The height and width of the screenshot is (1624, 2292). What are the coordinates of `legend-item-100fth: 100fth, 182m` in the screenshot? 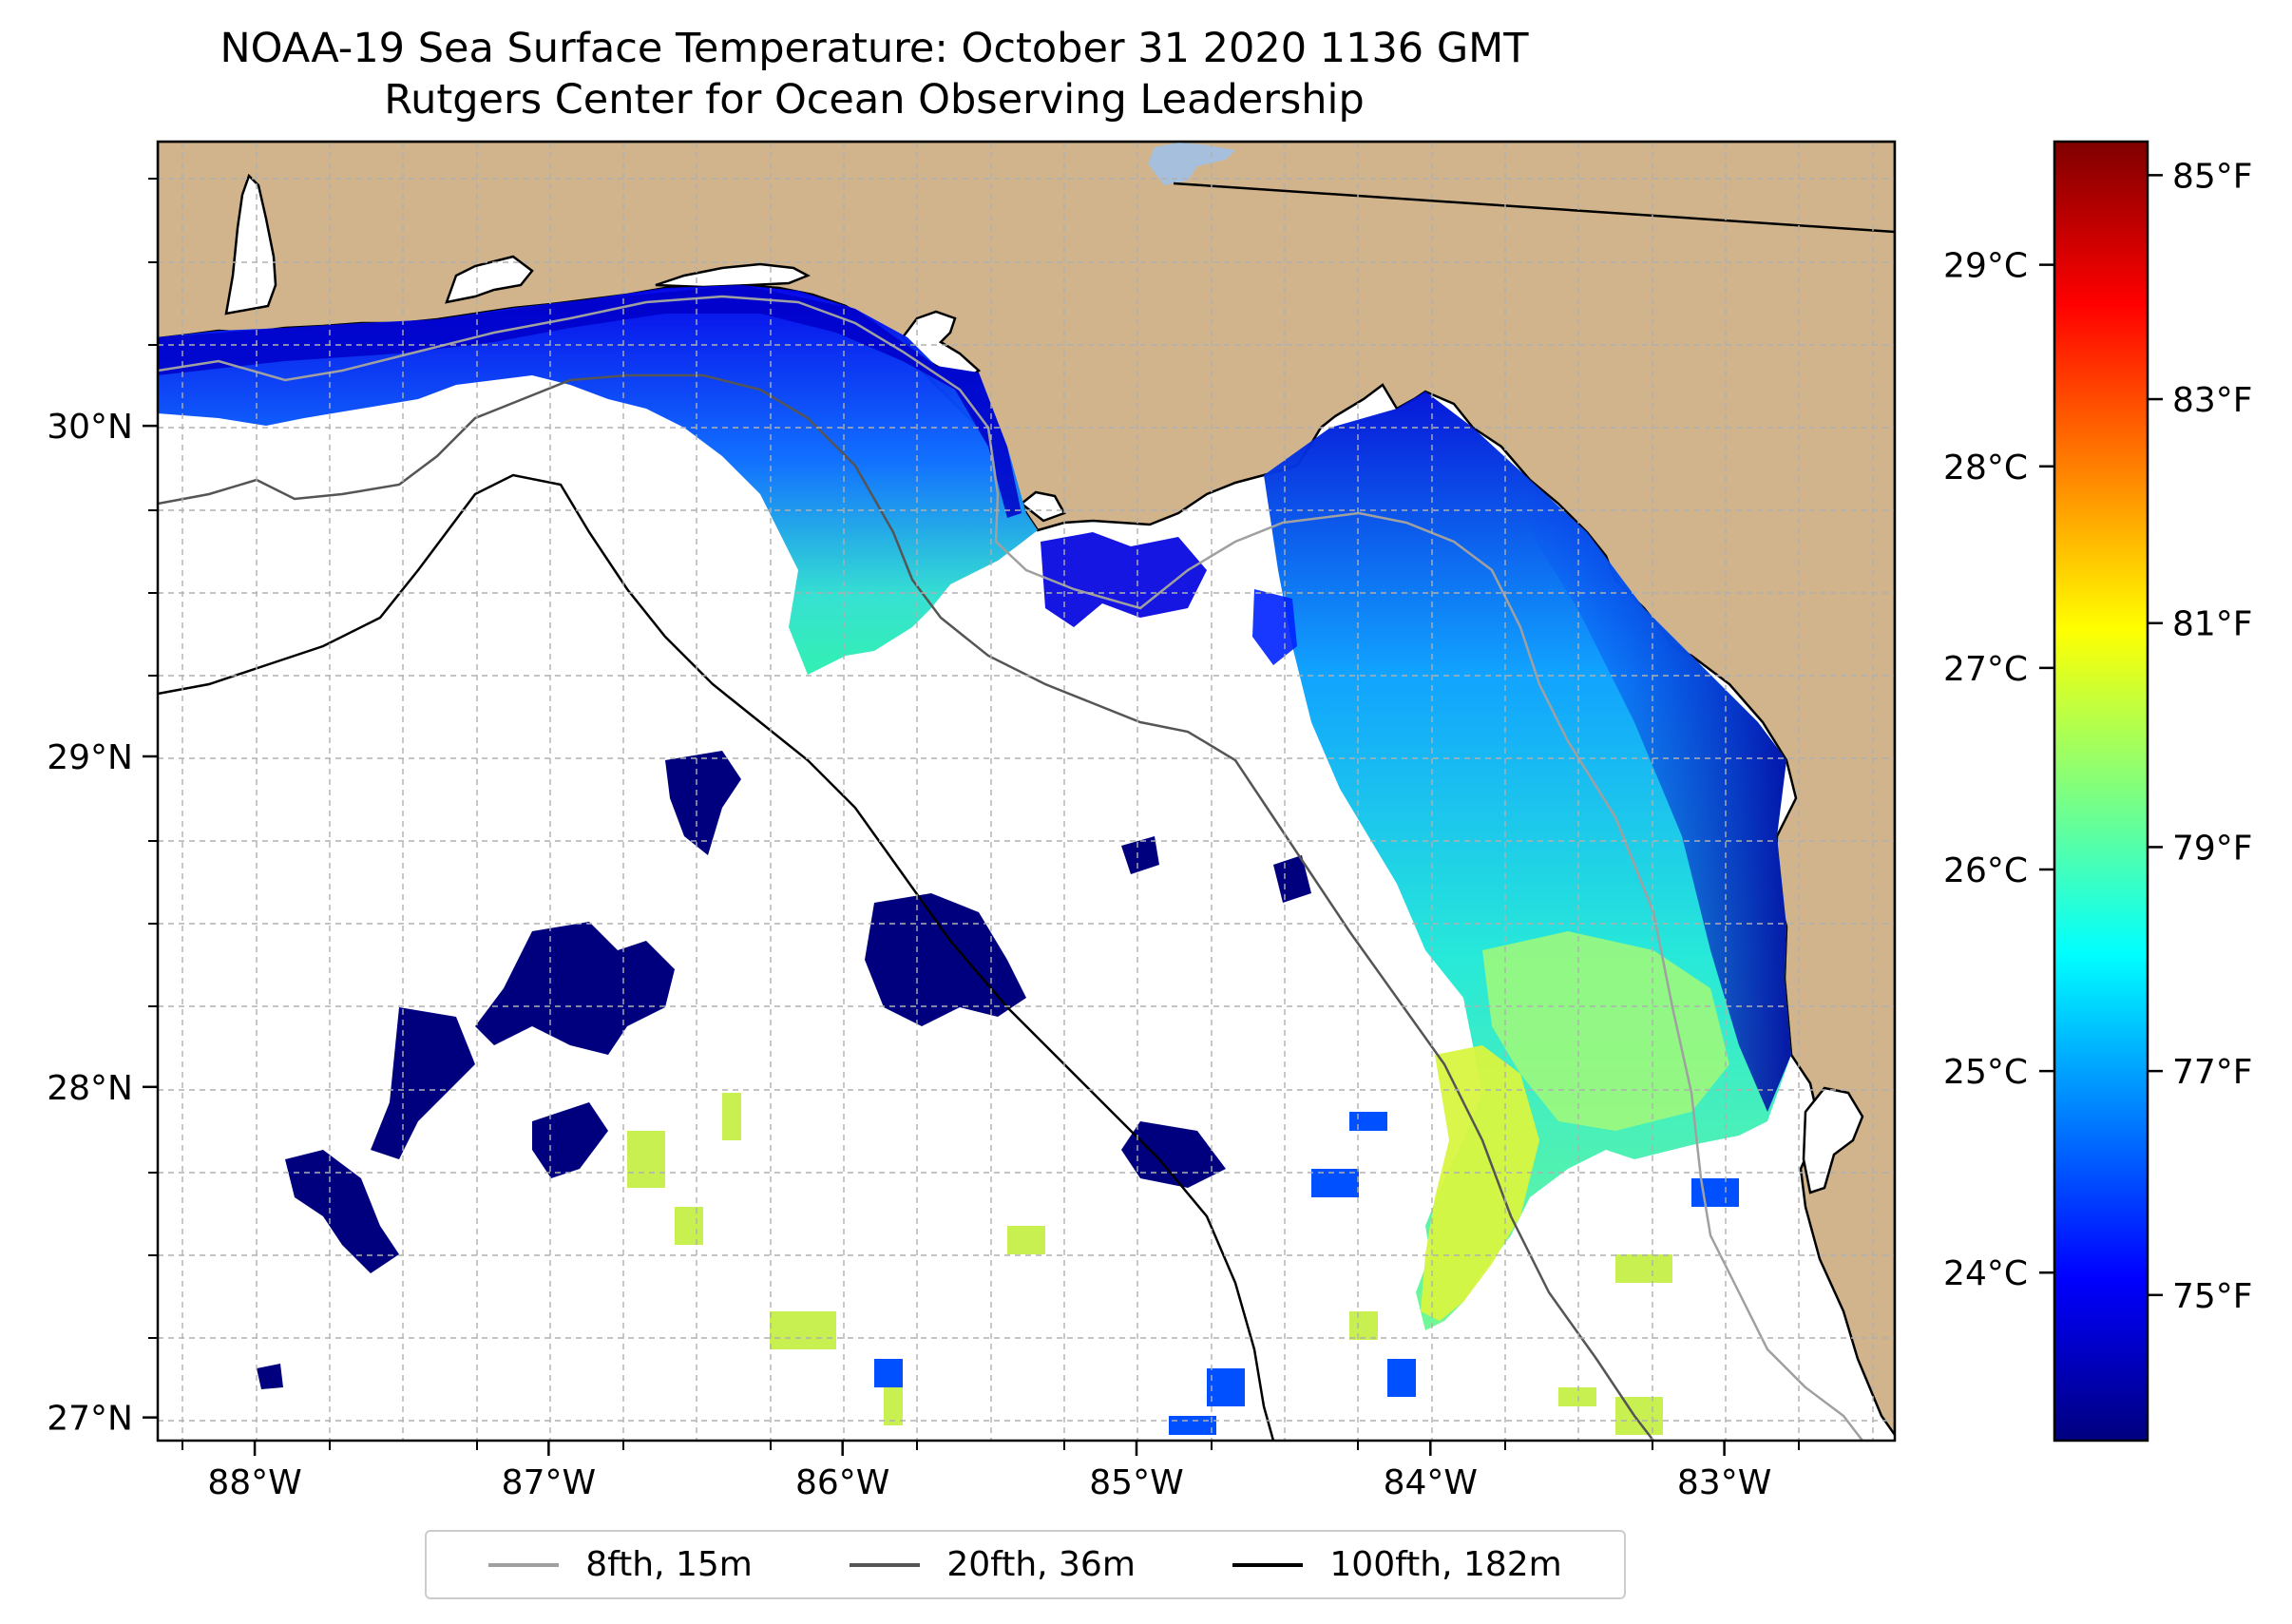 It's located at (1397, 1564).